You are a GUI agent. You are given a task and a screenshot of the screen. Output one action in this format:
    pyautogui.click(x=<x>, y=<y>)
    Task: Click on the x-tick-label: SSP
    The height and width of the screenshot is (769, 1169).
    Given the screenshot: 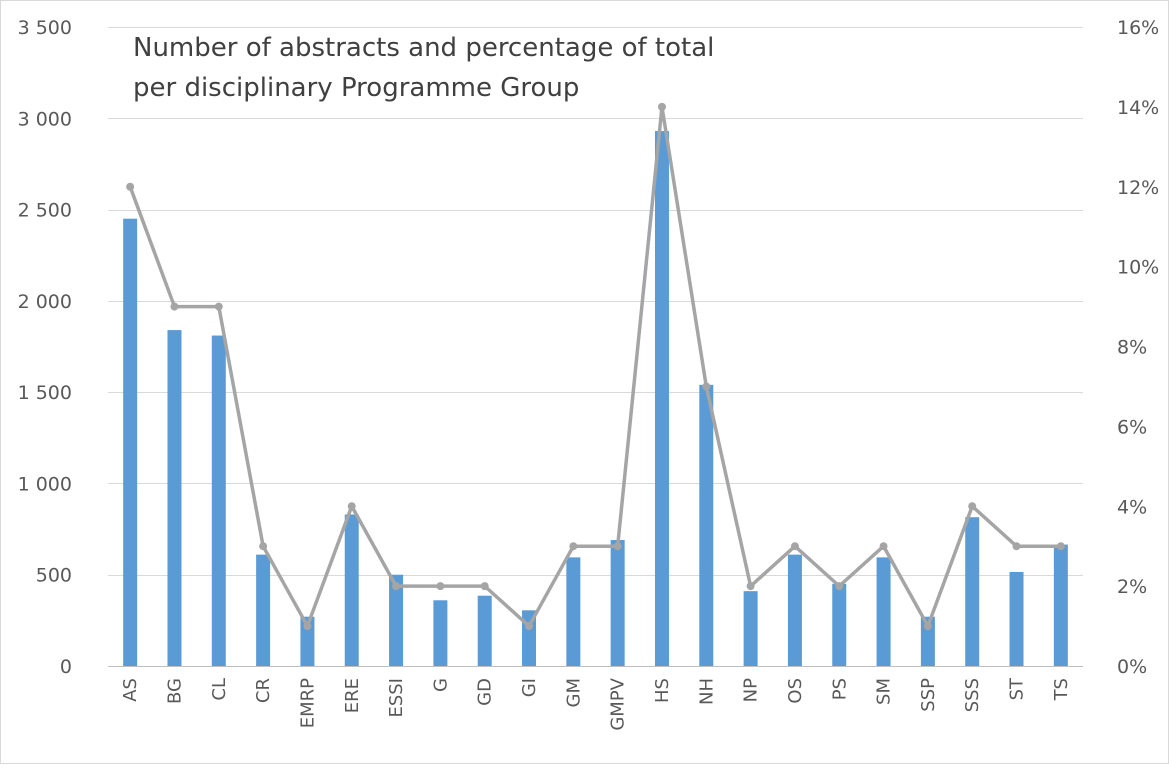 What is the action you would take?
    pyautogui.click(x=928, y=695)
    